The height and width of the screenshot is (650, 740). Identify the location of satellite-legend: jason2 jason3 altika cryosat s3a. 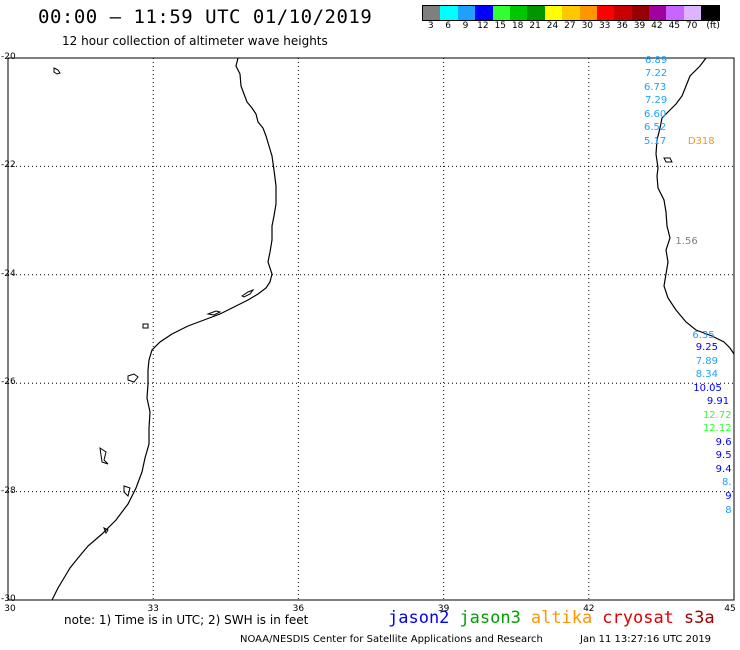
(556, 618).